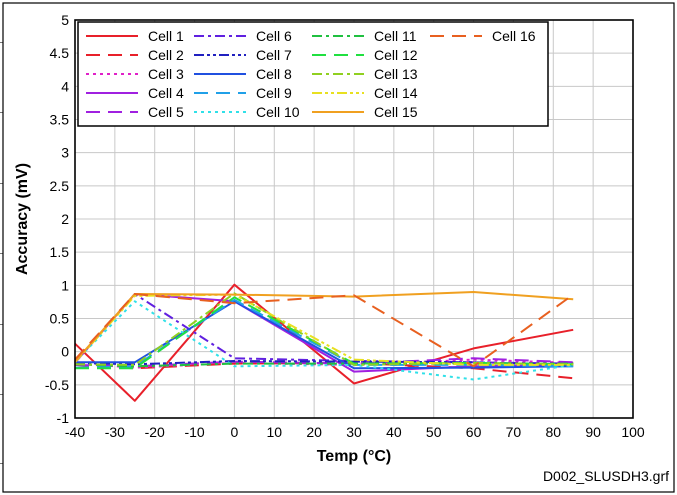 The height and width of the screenshot is (495, 677). Describe the element at coordinates (274, 93) in the screenshot. I see `legend-label-9: Cell 9` at that location.